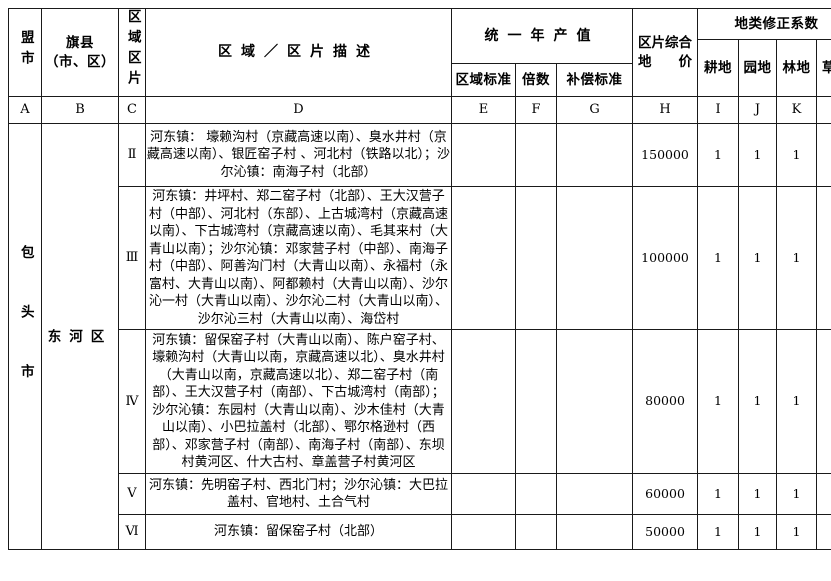 This screenshot has height=581, width=831. I want to click on header-qixian-line2: （市、区）, so click(80, 62).